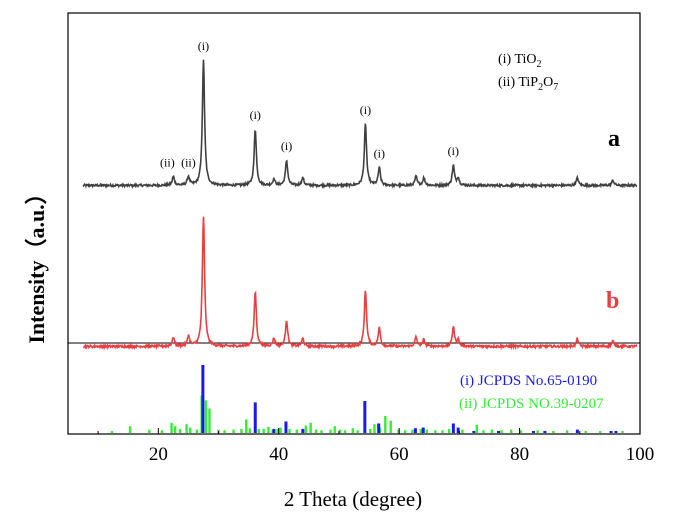  What do you see at coordinates (539, 64) in the screenshot?
I see `legend-tio2-subscript: 2` at bounding box center [539, 64].